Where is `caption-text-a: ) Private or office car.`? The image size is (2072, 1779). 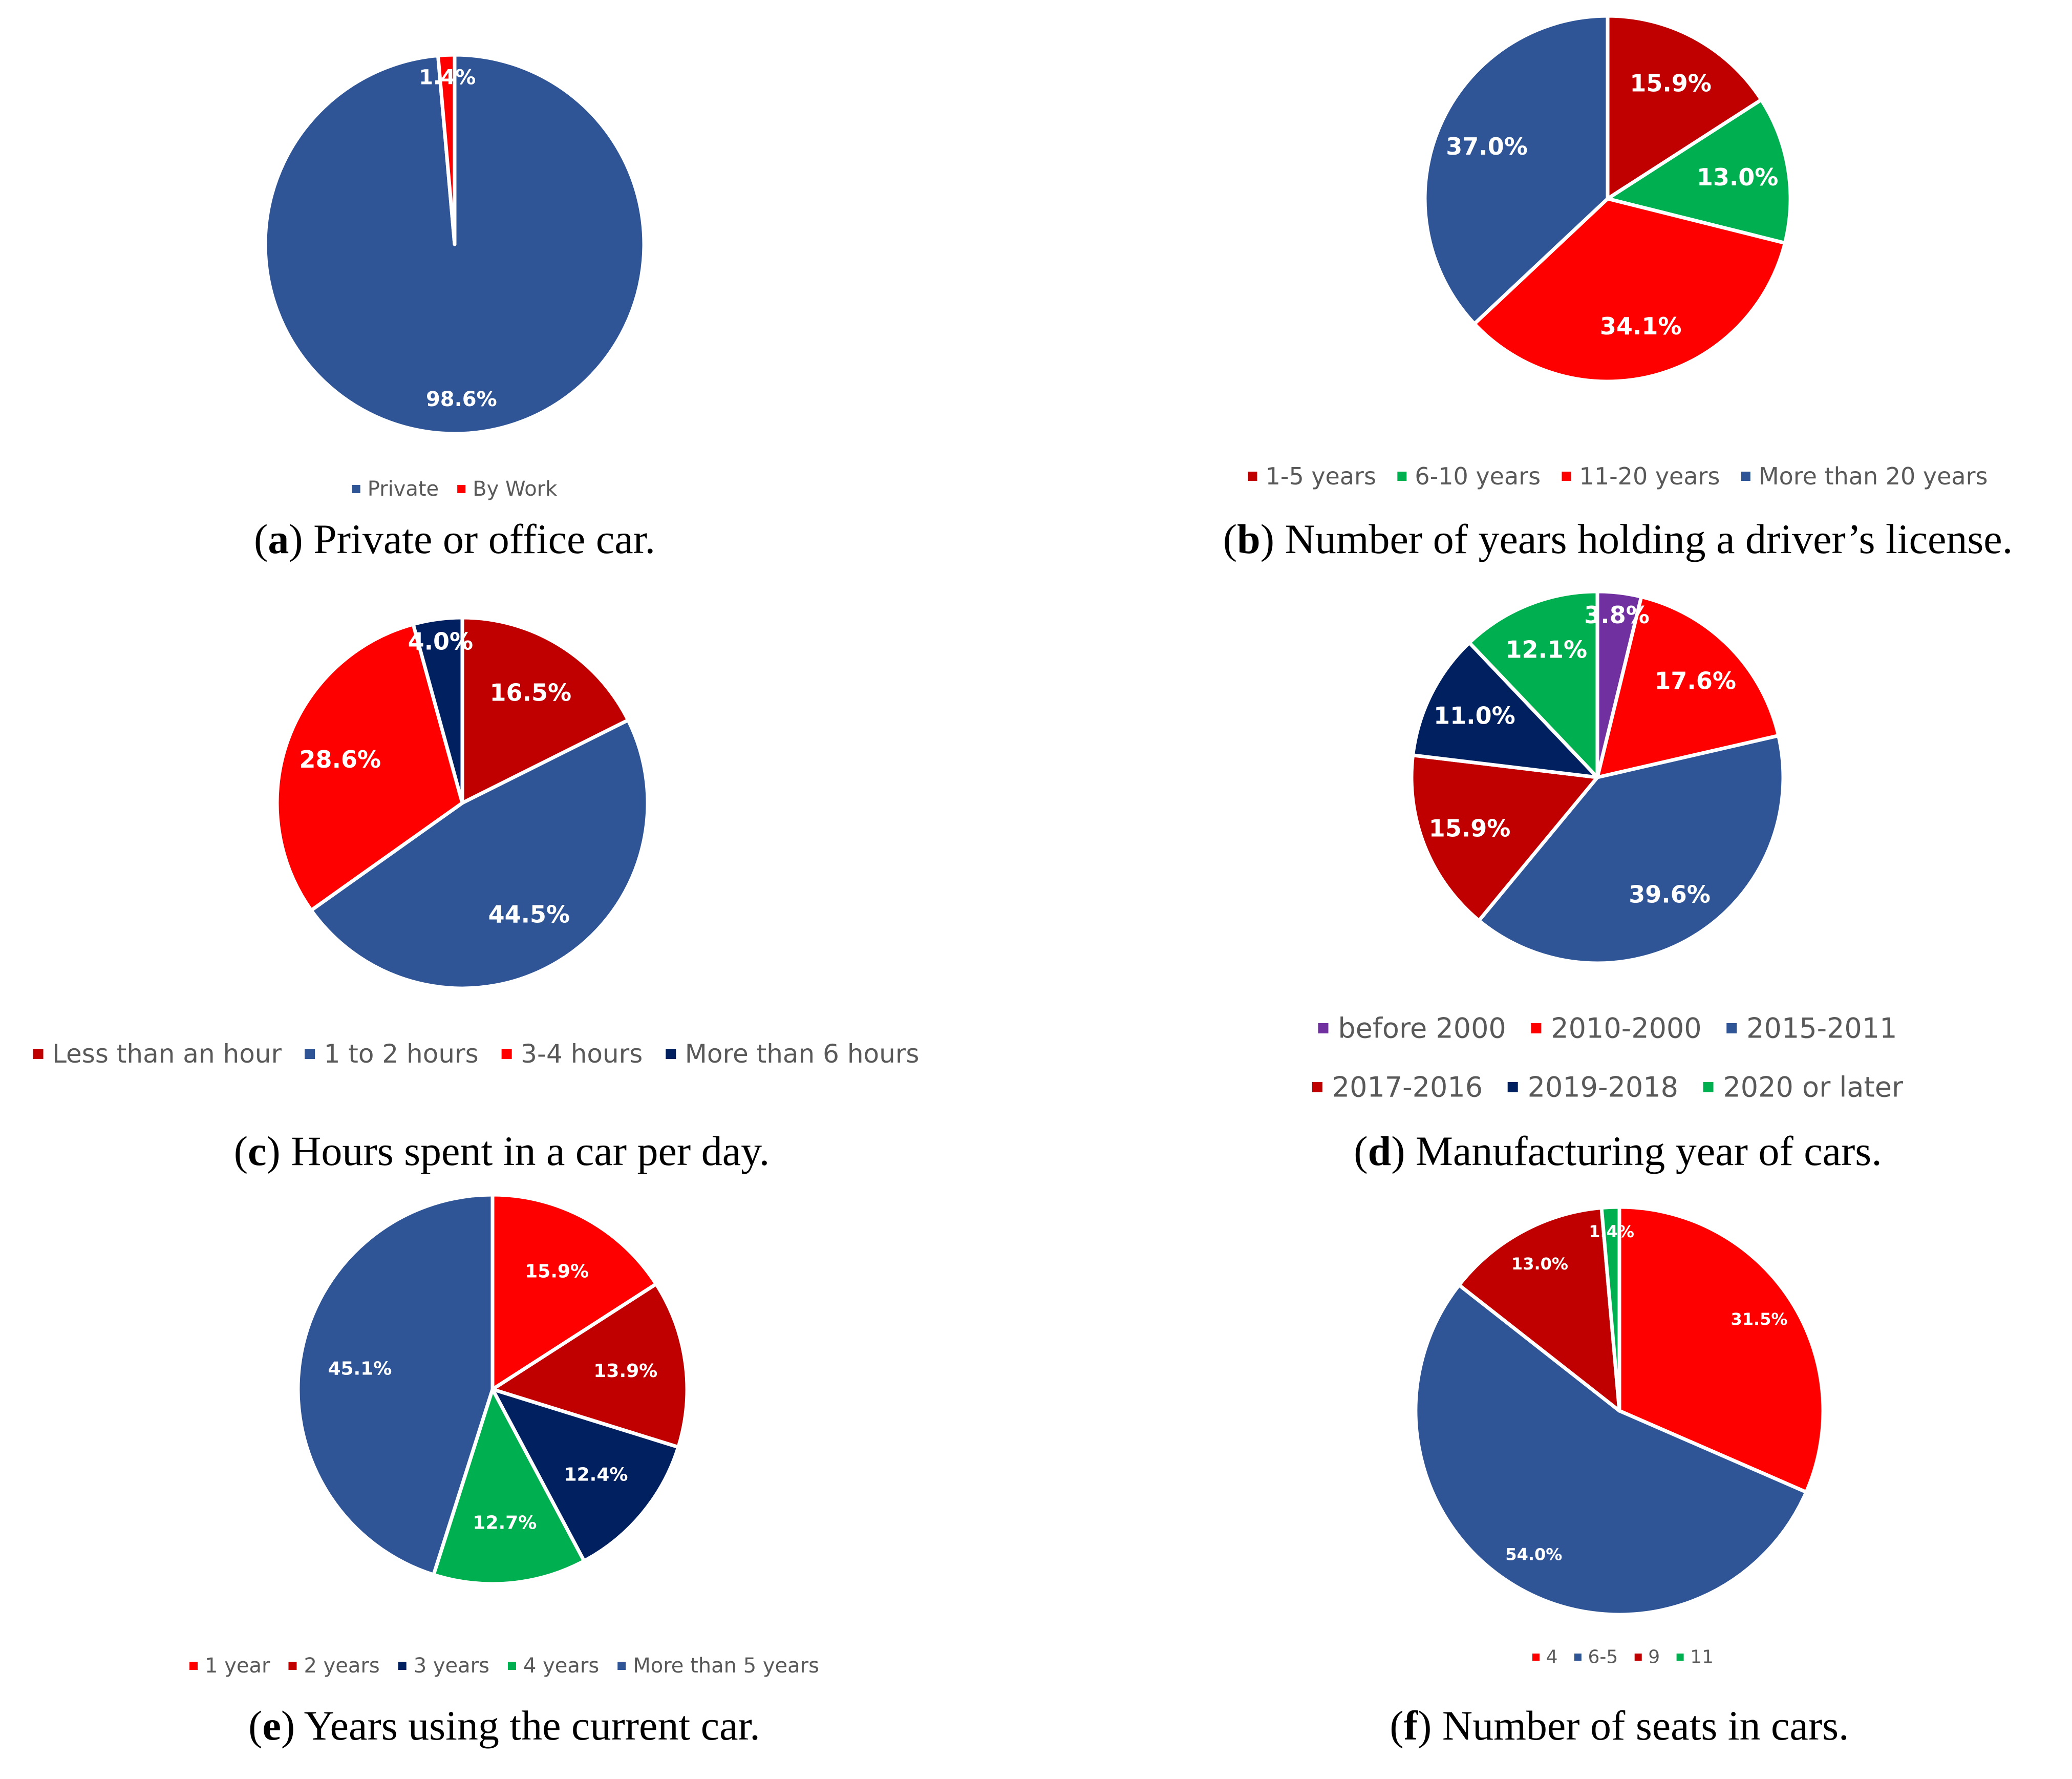 caption-text-a: ) Private or office car. is located at coordinates (472, 539).